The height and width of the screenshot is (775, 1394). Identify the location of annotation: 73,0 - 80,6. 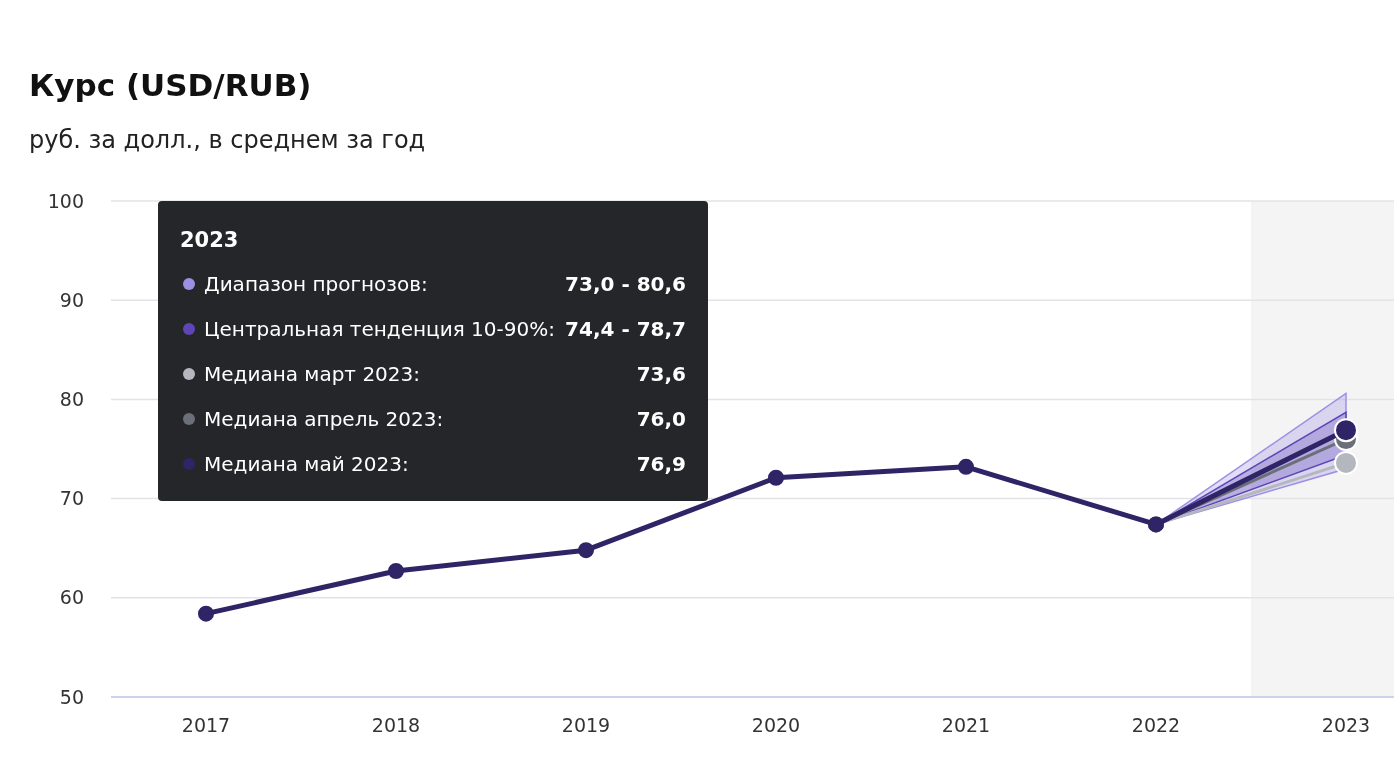
(625, 284).